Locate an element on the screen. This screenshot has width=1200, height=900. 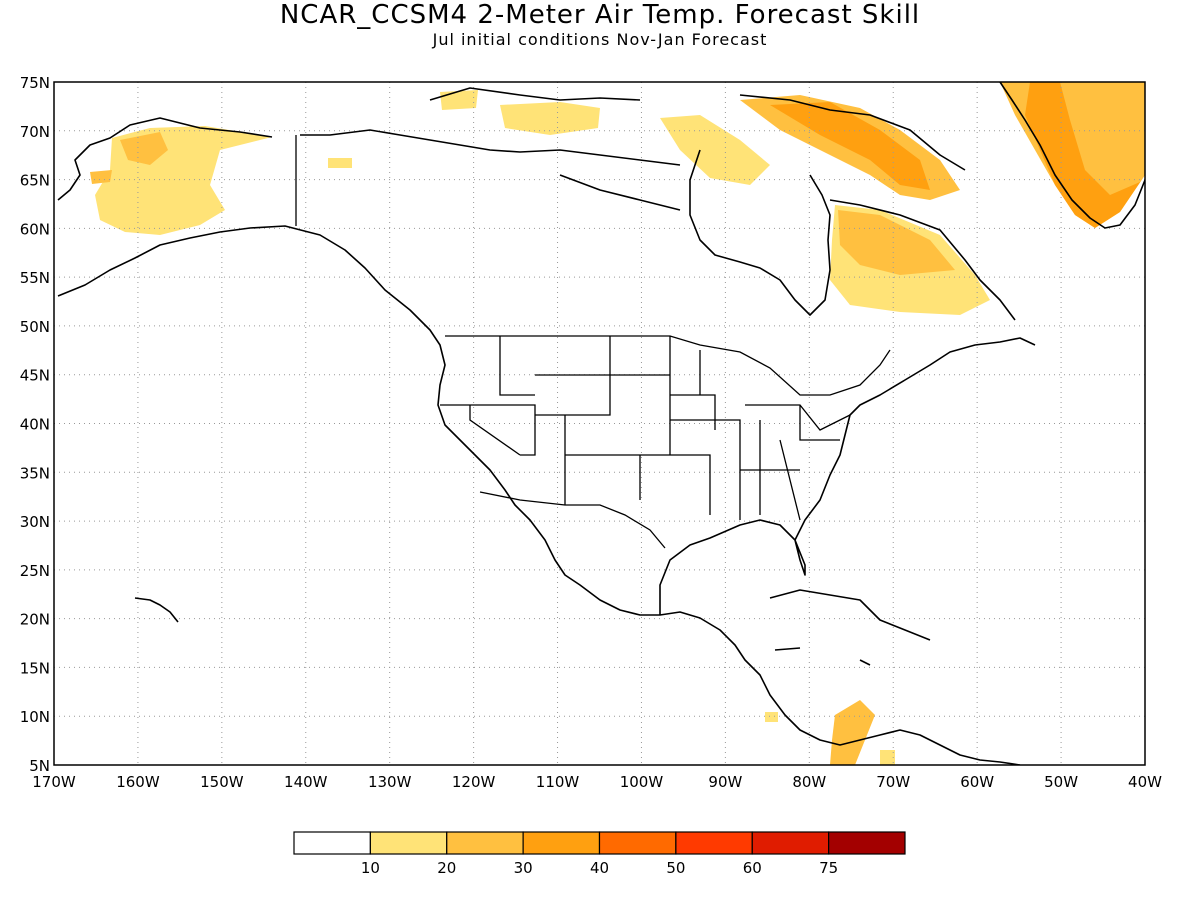
colorbar-label: 50 is located at coordinates (675, 868).